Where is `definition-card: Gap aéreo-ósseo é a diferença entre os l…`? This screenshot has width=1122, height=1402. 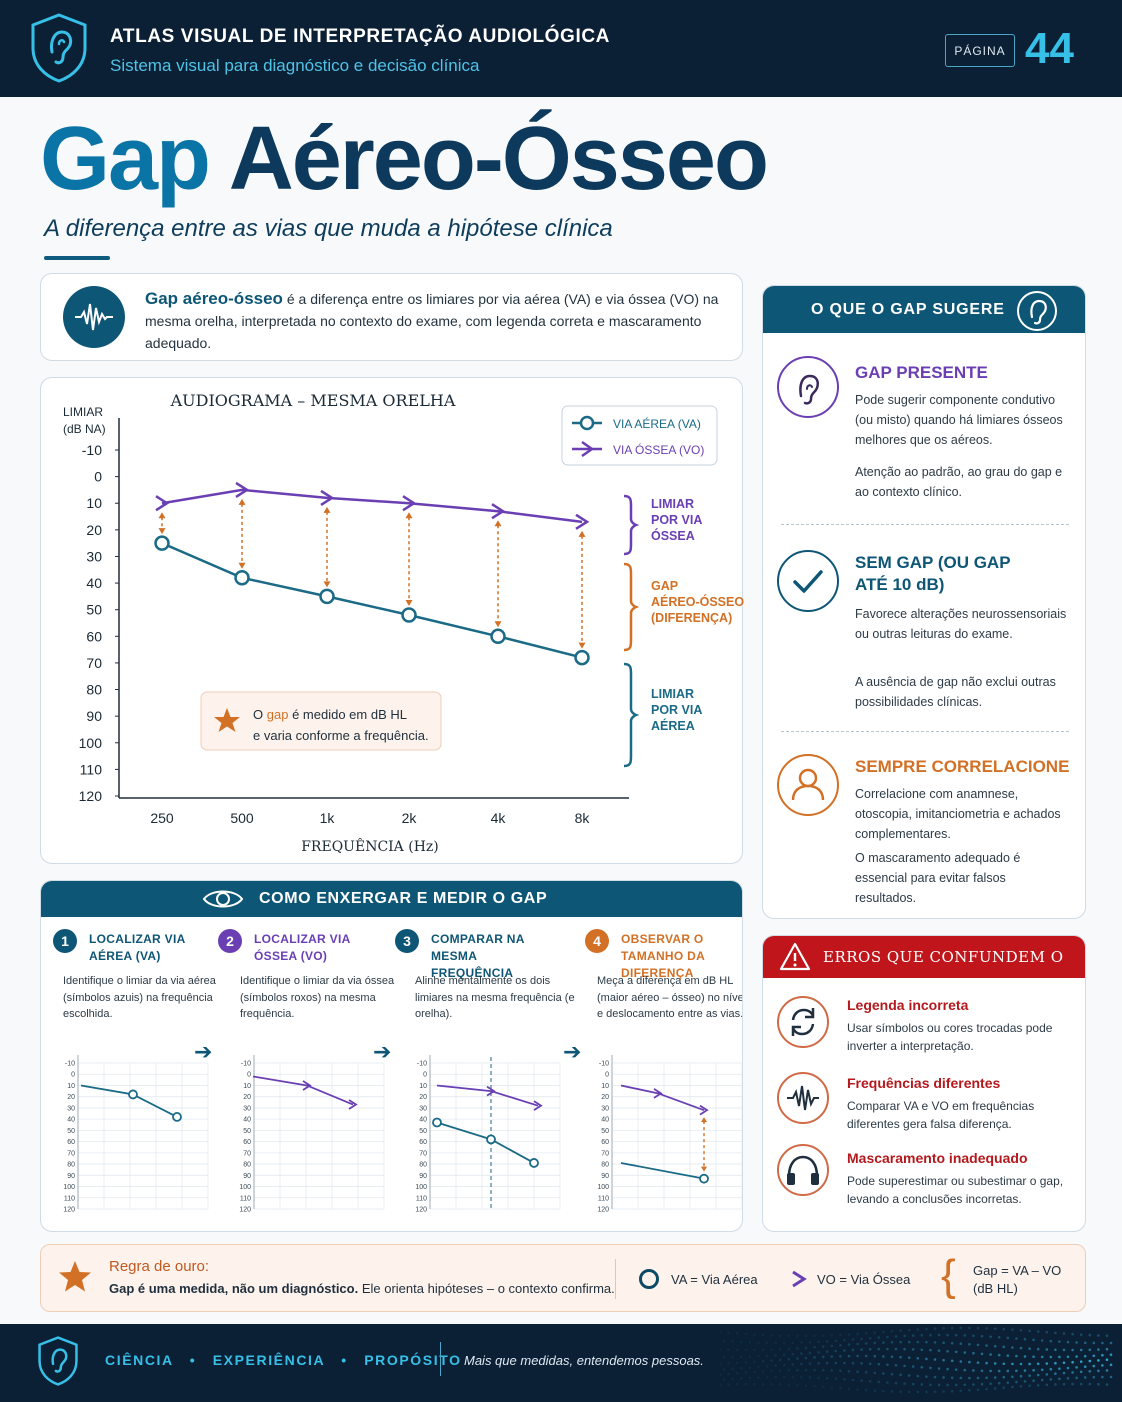 definition-card: Gap aéreo-ósseo é a diferença entre os l… is located at coordinates (391, 317).